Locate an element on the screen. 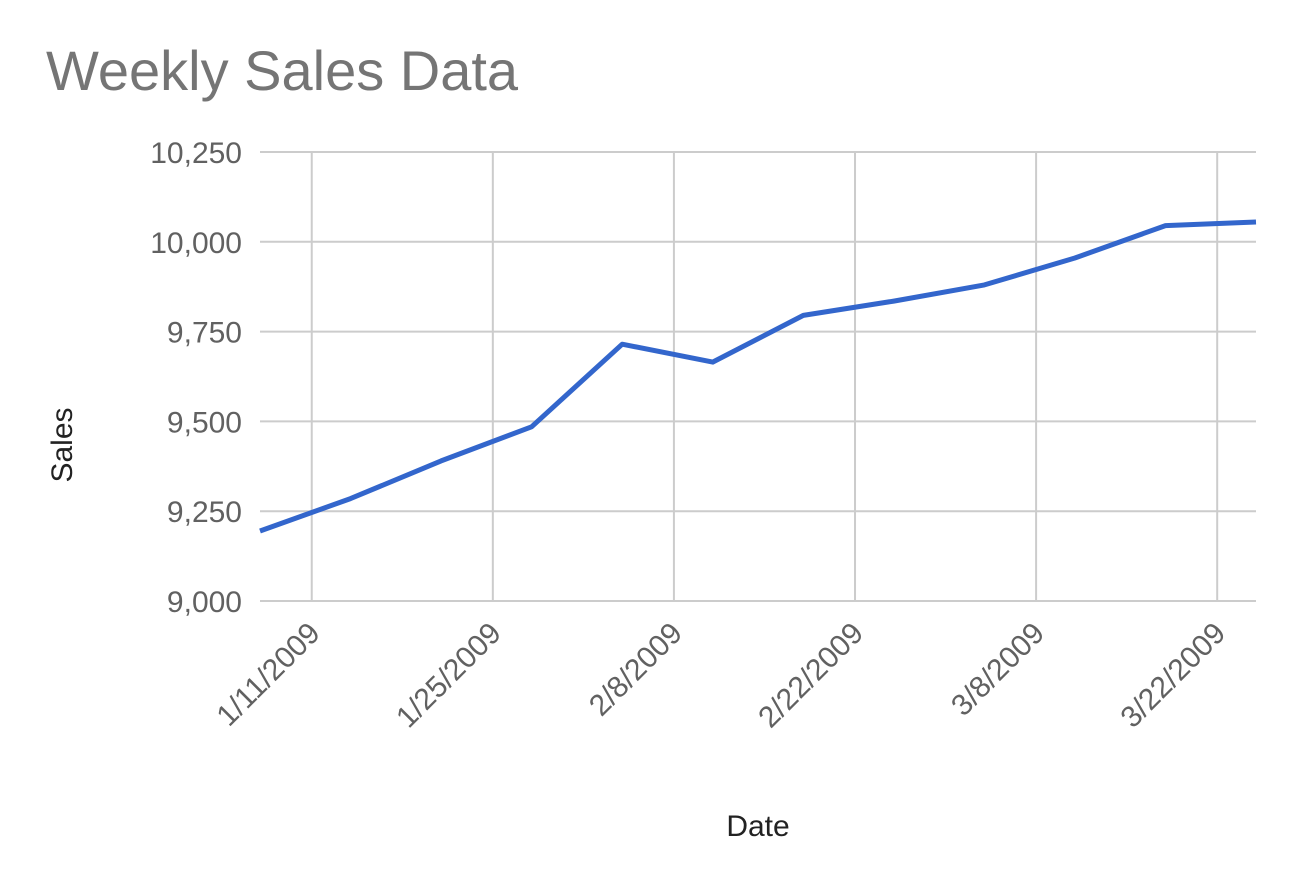 This screenshot has height=886, width=1298. x-tick-label: 3/8/2009 is located at coordinates (998, 670).